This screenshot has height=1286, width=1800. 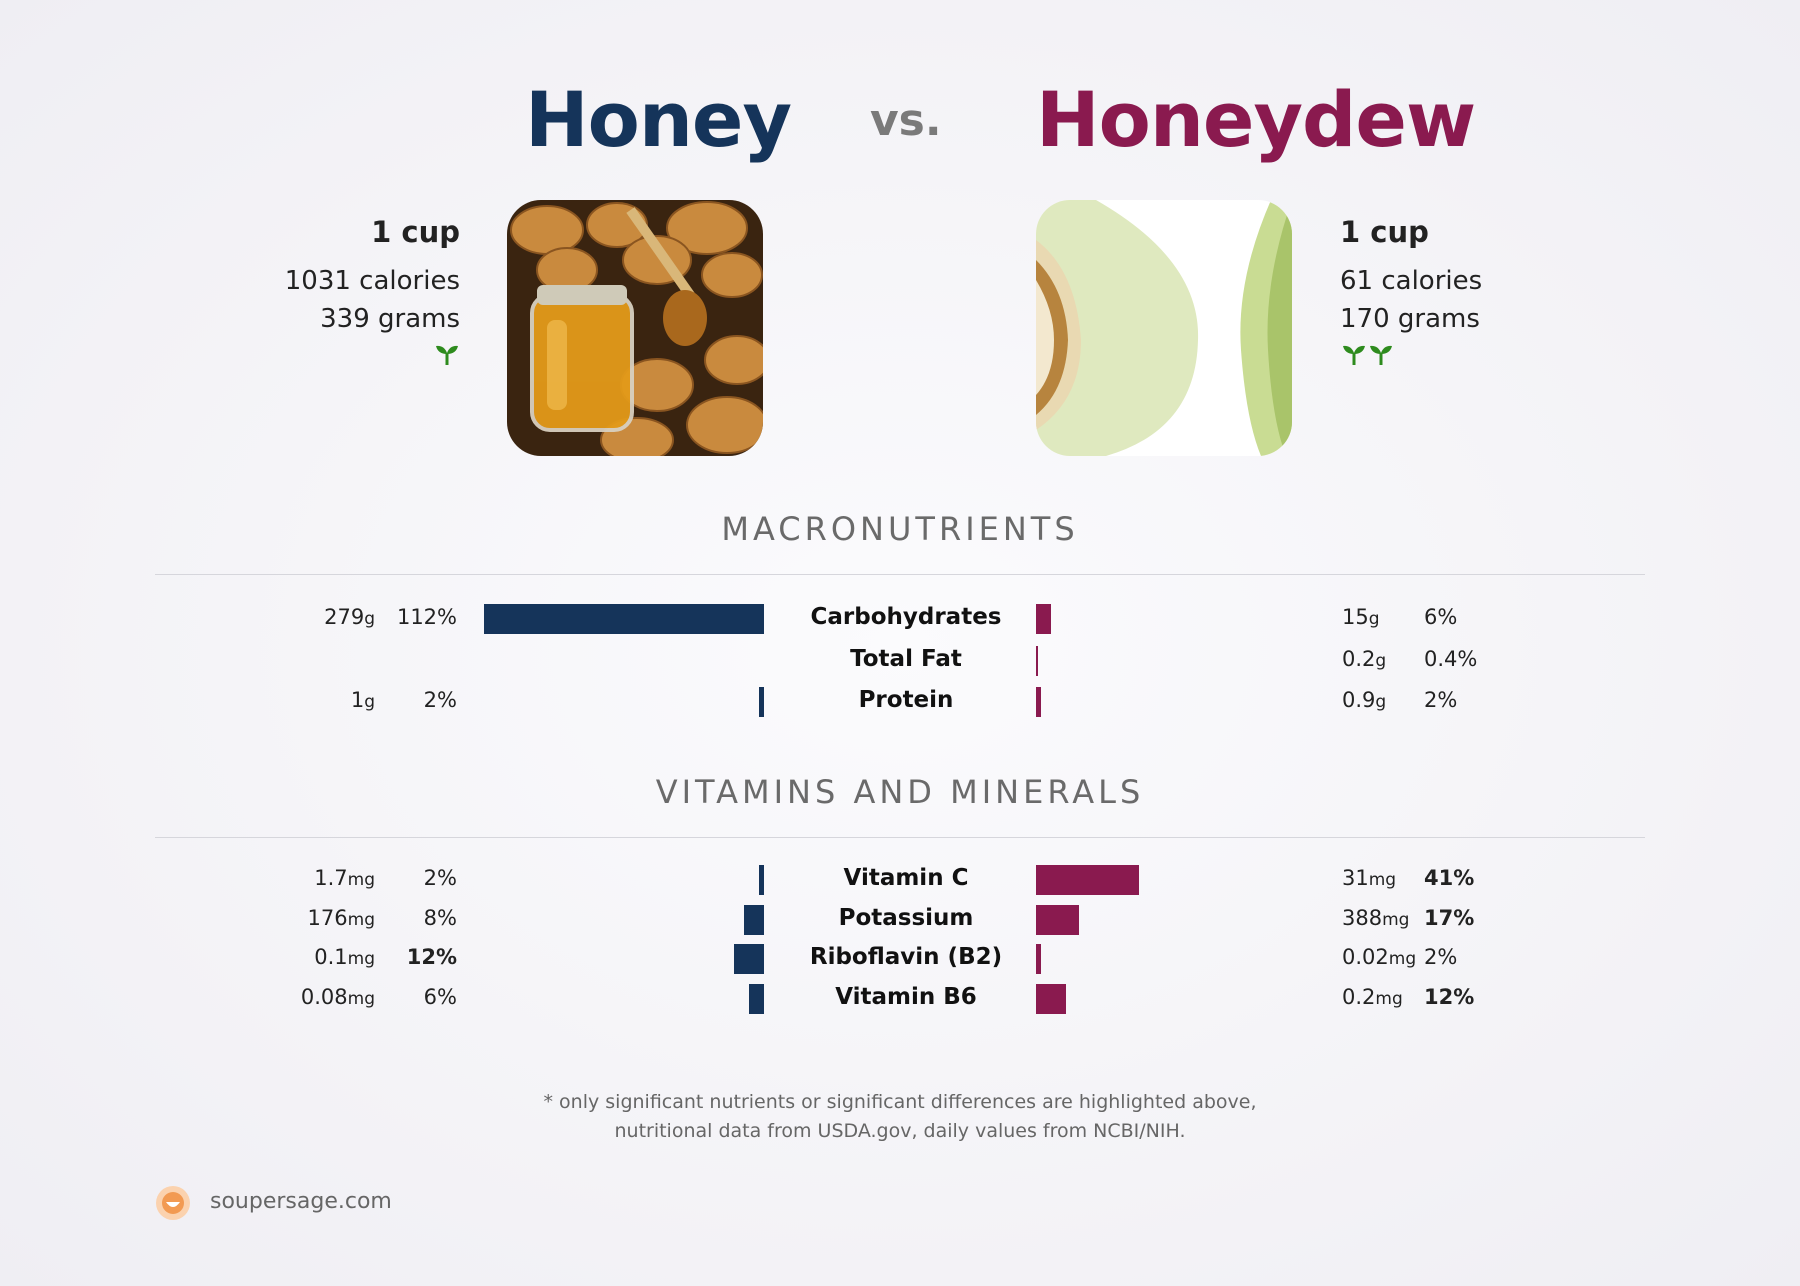 I want to click on right-amount-potassium: 388mg, so click(x=1375, y=918).